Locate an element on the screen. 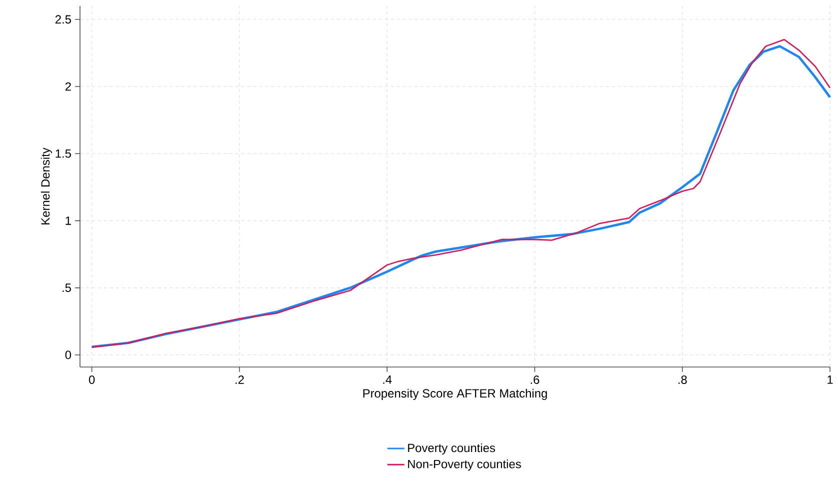  x-tick-label: 0 is located at coordinates (91, 380).